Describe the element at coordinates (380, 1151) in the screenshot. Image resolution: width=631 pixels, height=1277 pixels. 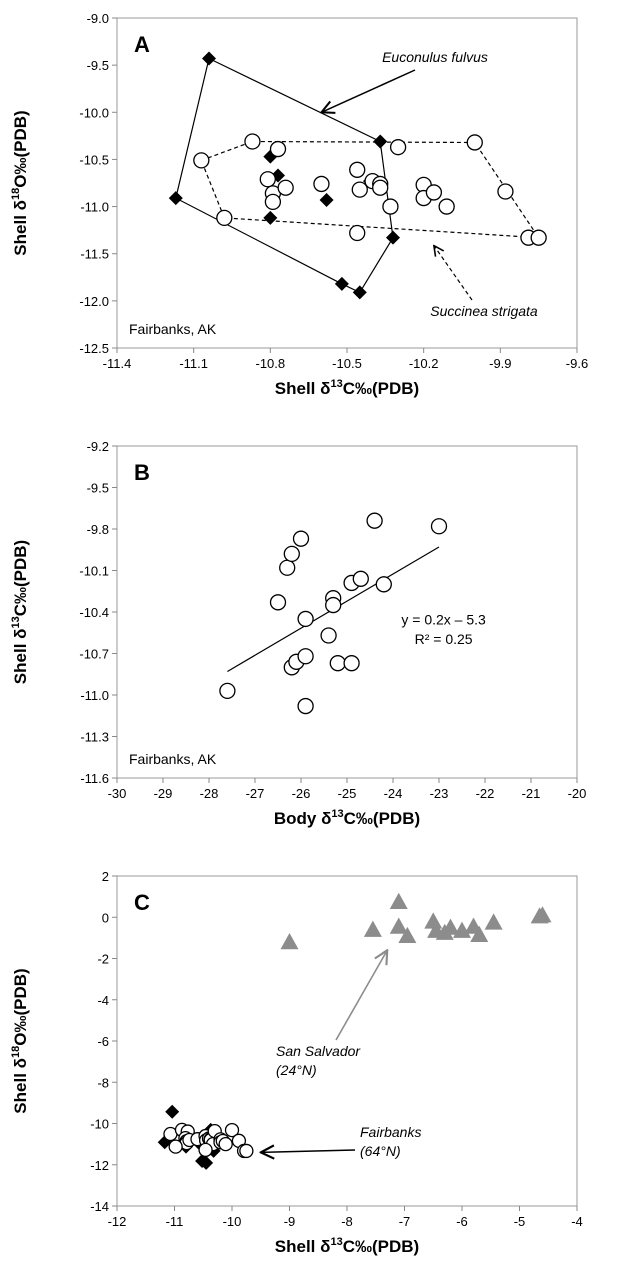
I see `annotation-fairbanks-lat: (64°N)` at that location.